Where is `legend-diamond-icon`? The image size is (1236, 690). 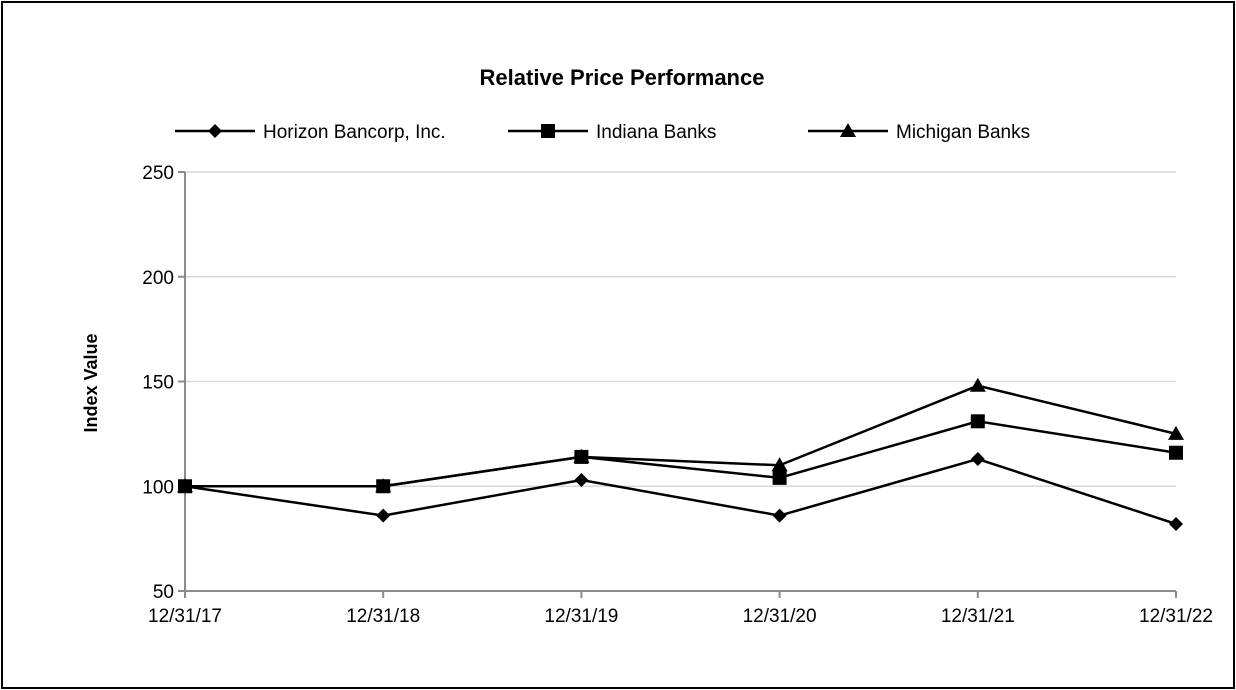 legend-diamond-icon is located at coordinates (215, 131).